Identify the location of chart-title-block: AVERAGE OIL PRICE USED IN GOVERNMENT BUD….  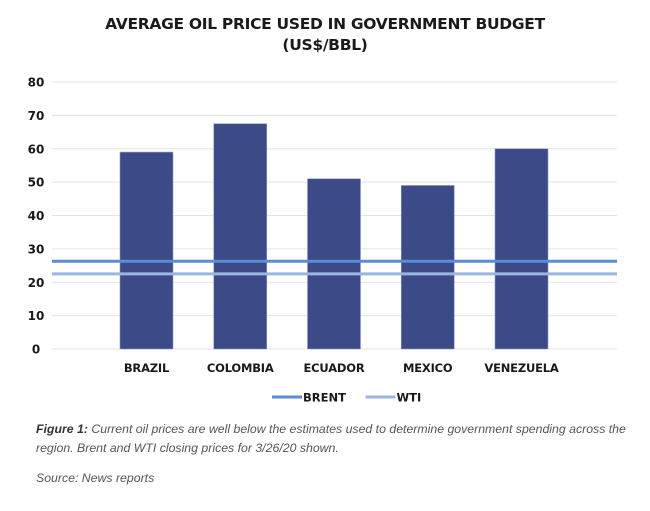
(325, 35).